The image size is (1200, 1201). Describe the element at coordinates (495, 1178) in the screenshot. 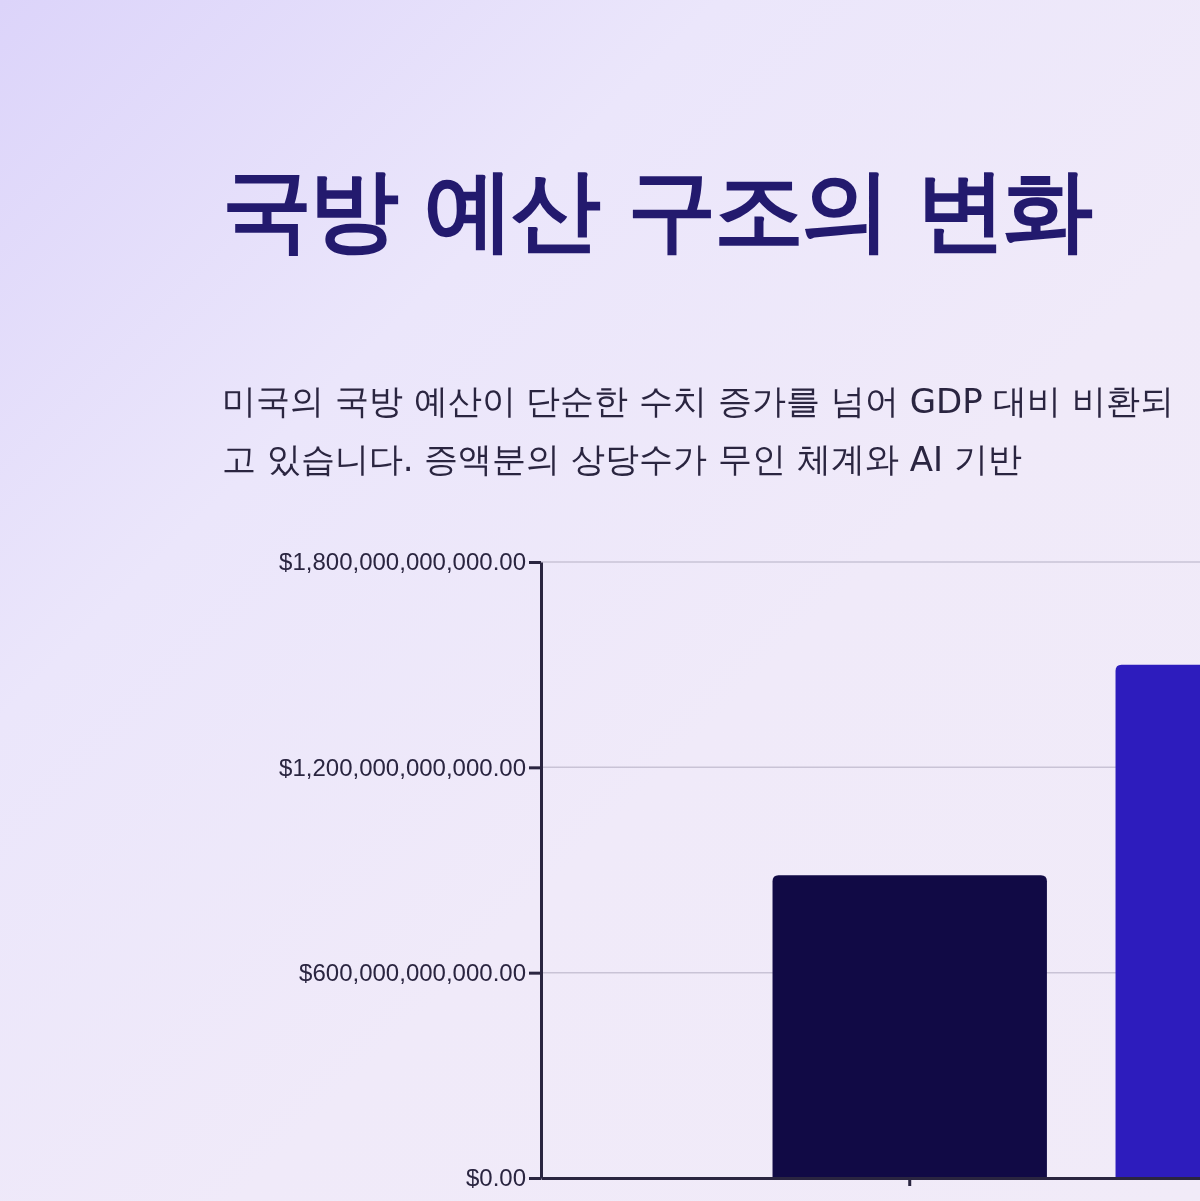

I see `y-tick-label: $0.00` at that location.